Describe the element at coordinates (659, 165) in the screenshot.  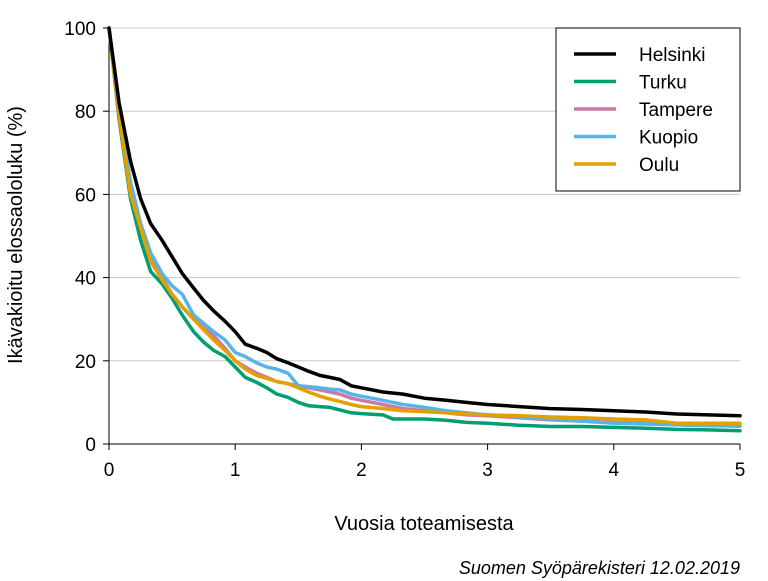
I see `legend-label-oulu: Oulu` at that location.